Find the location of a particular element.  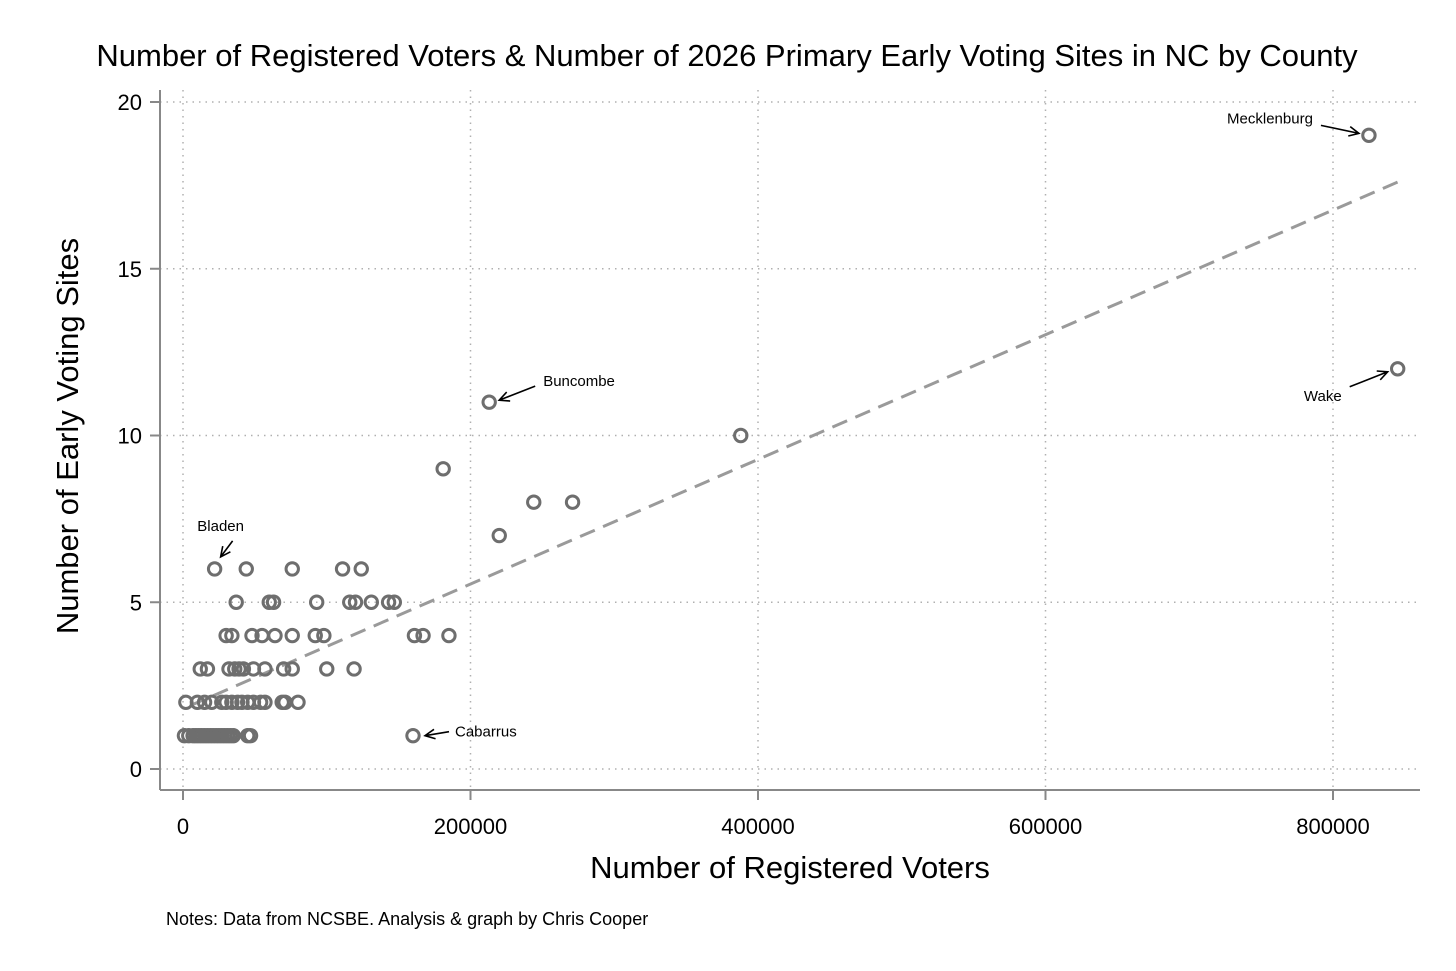

annotation-label: Buncombe is located at coordinates (579, 381).